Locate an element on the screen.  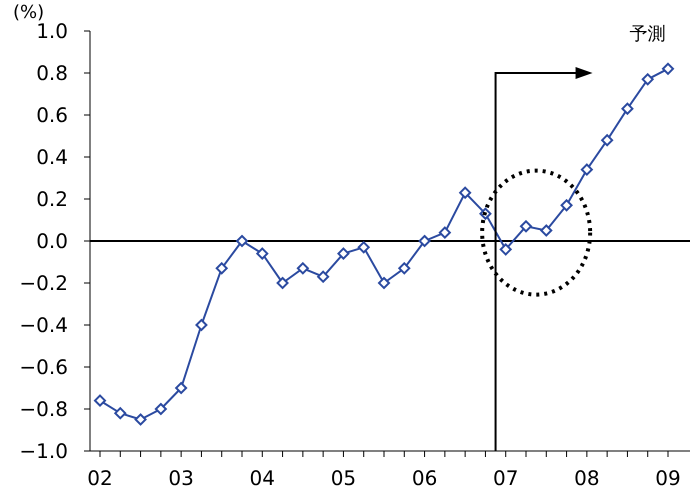
x-tick-label: 05 is located at coordinates (343, 478).